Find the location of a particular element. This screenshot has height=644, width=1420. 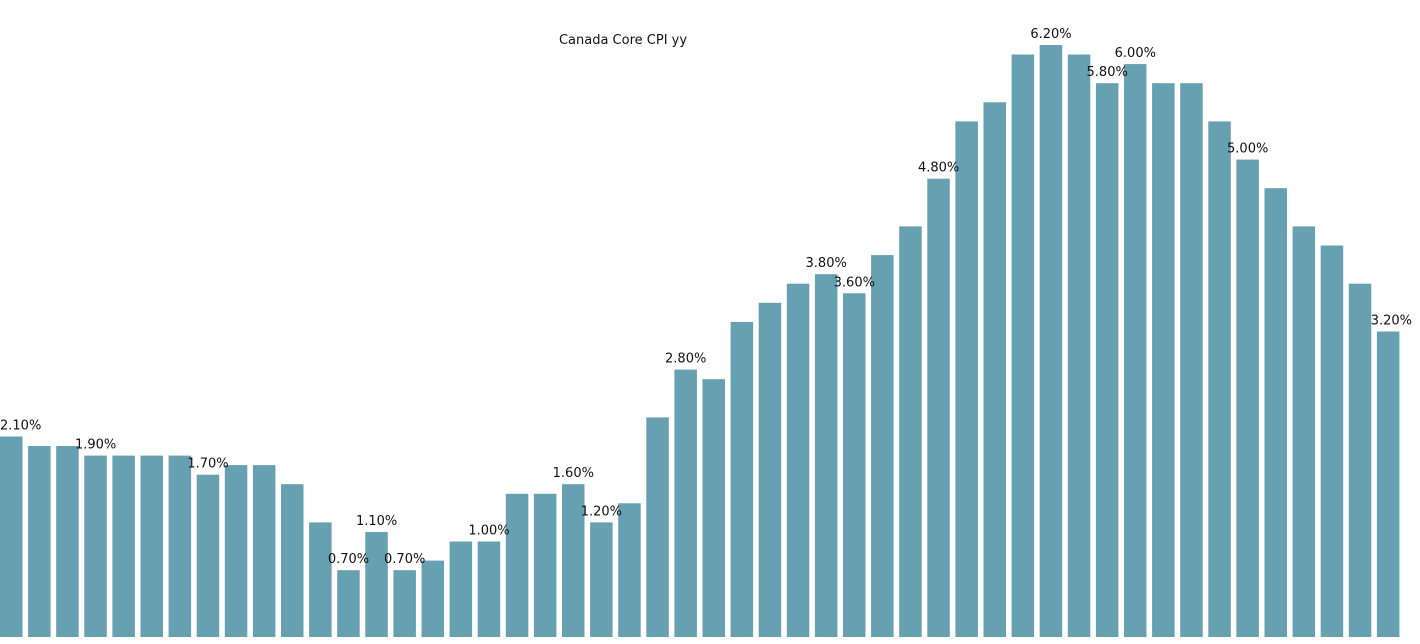

data-label: 3.20% is located at coordinates (1391, 321).